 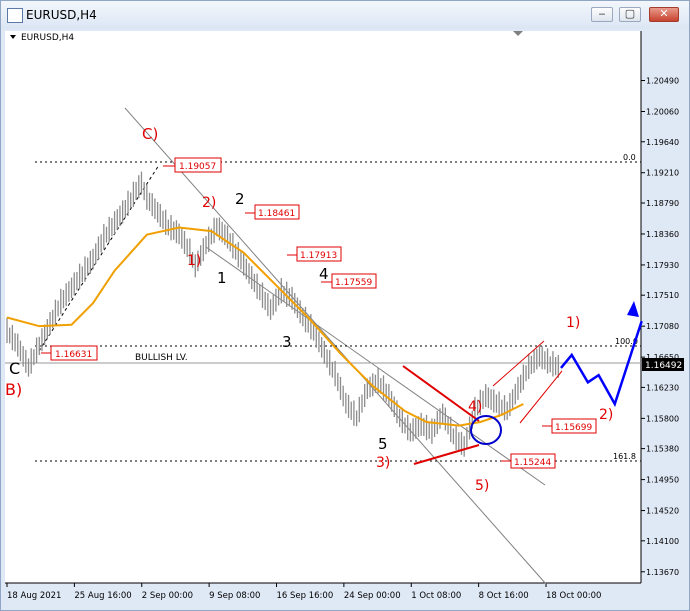 What do you see at coordinates (345, 15) in the screenshot?
I see `title-bar: EURUSD,H4 ‒ ▢ ✕` at bounding box center [345, 15].